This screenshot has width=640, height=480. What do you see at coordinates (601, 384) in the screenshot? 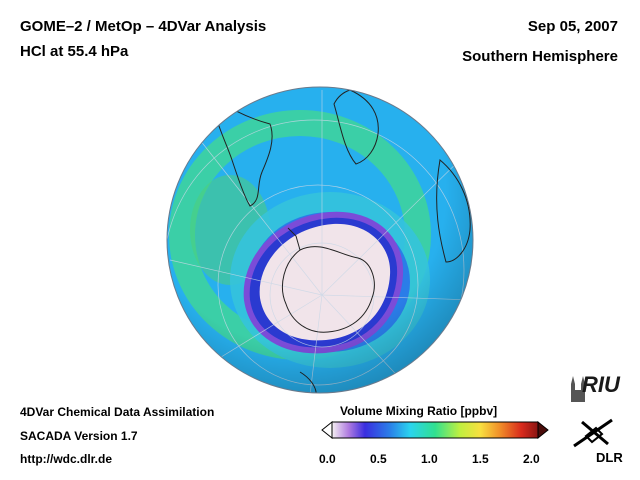
I see `riu-text: RIU` at bounding box center [601, 384].